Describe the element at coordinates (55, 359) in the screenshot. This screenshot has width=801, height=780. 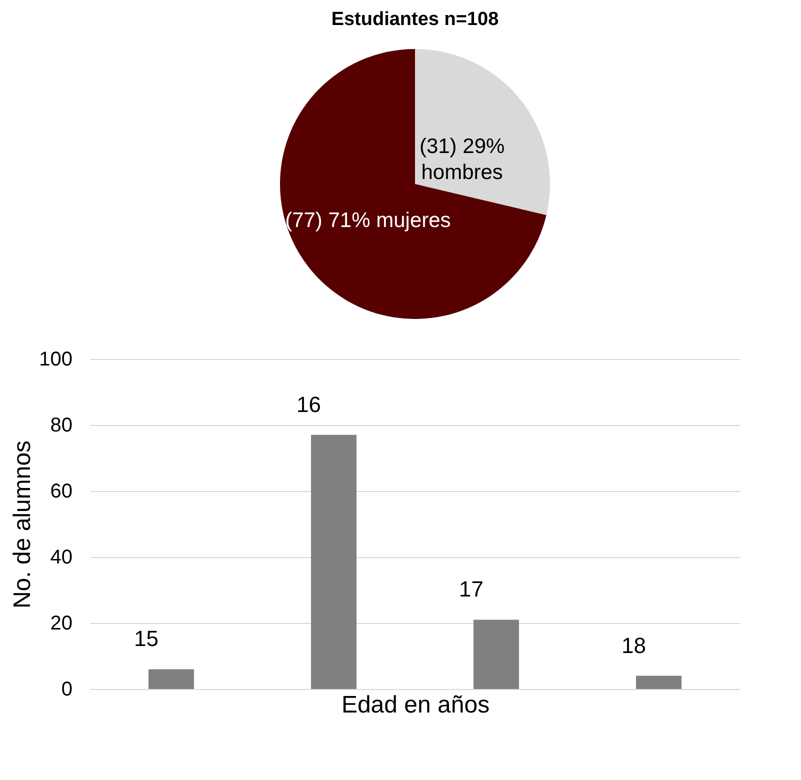
I see `y-tick-label: 100` at that location.